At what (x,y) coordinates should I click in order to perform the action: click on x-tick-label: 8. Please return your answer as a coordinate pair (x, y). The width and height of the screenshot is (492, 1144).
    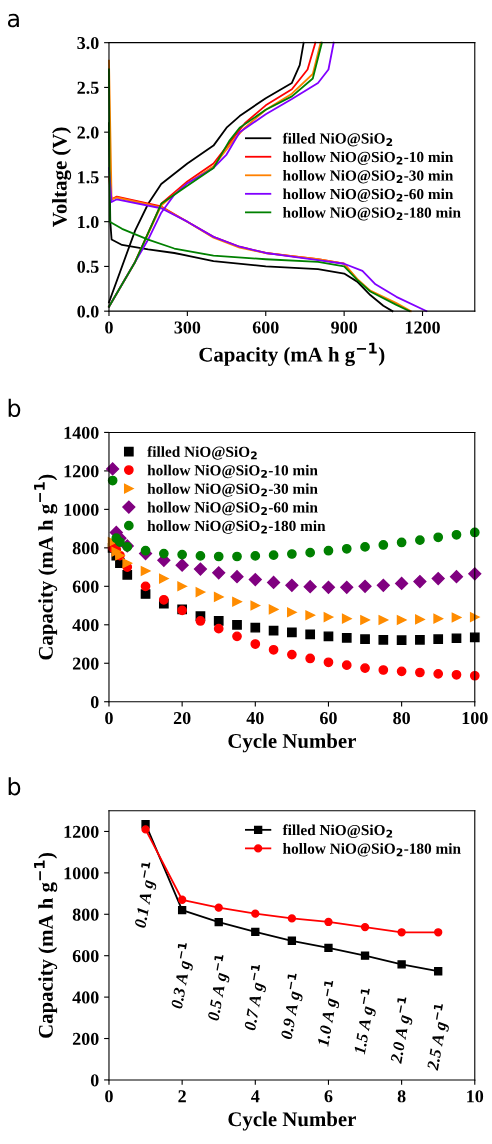
    Looking at the image, I should click on (401, 1096).